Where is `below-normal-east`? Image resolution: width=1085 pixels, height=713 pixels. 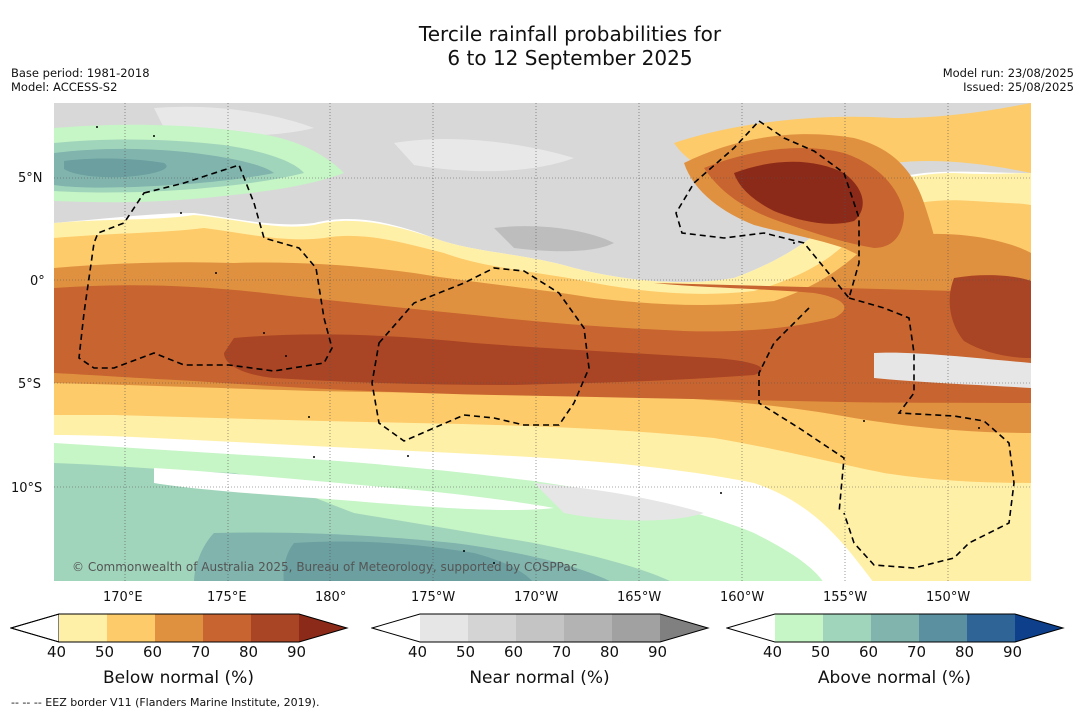
below-normal-east is located at coordinates (990, 316).